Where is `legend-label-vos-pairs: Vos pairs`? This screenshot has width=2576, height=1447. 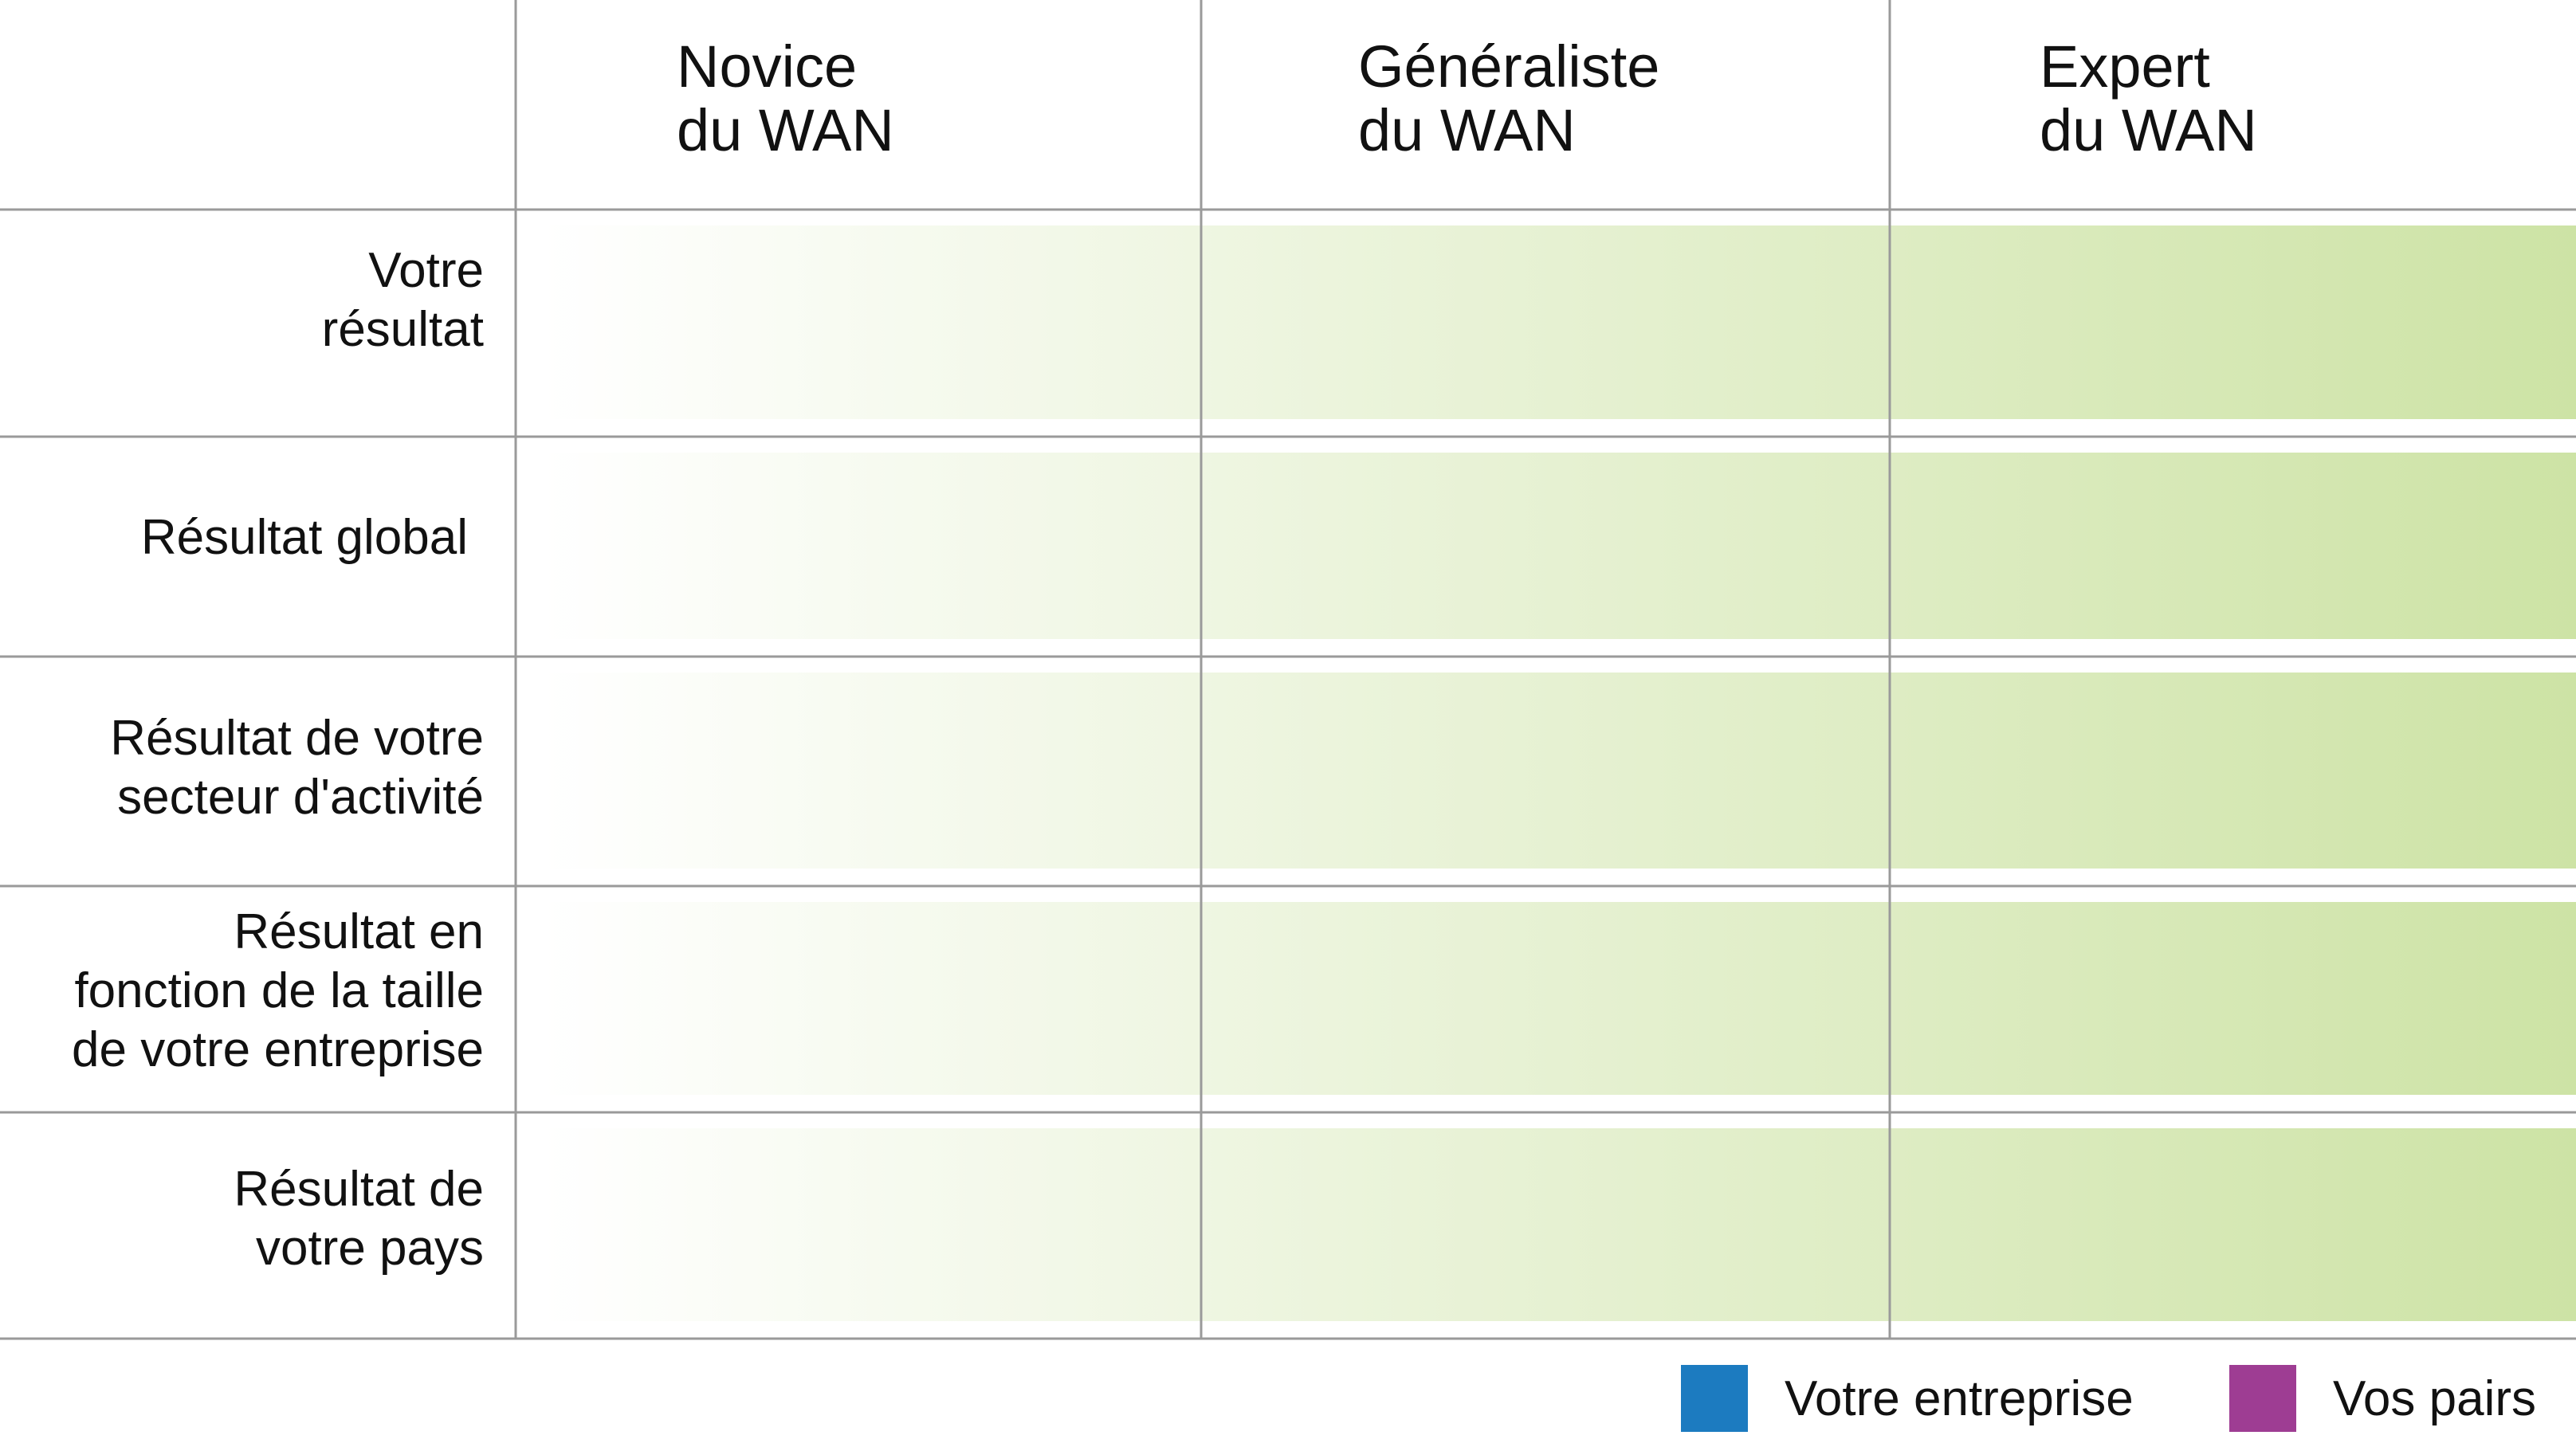
legend-label-vos-pairs: Vos pairs is located at coordinates (2435, 1398).